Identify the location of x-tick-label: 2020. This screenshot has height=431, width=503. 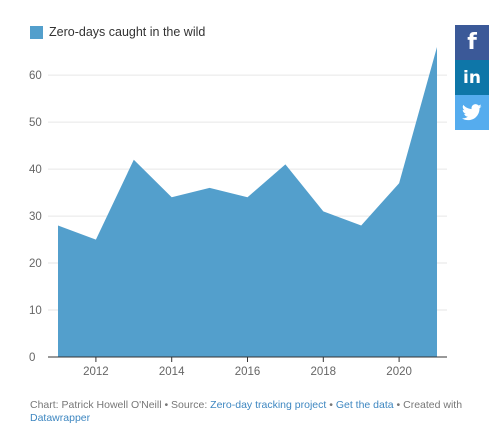
(399, 372).